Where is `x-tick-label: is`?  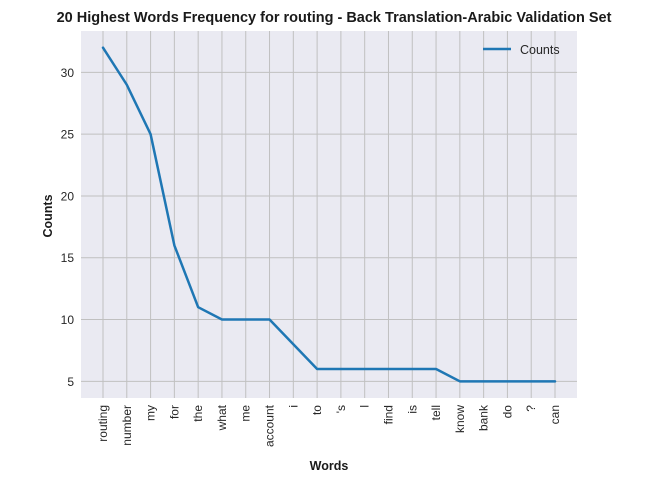
x-tick-label: is is located at coordinates (412, 409).